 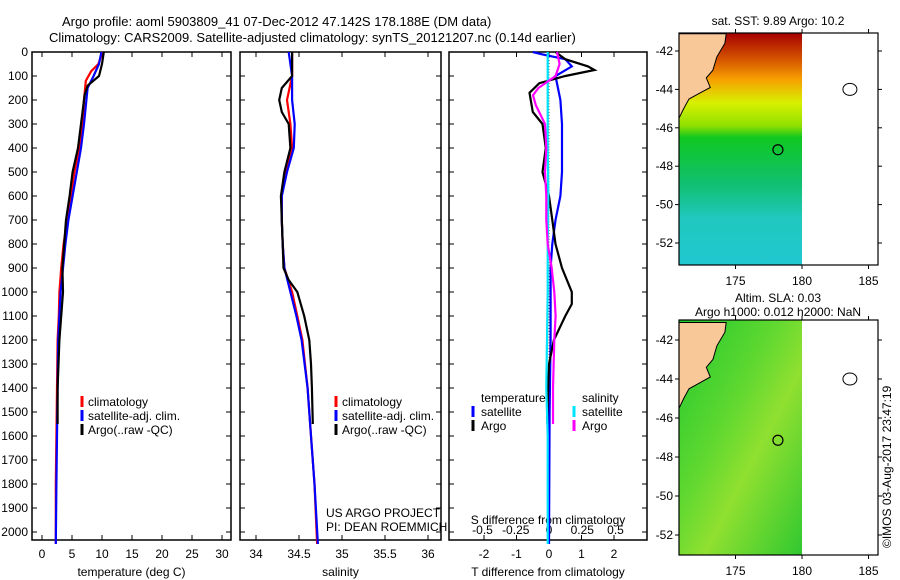 What do you see at coordinates (256, 554) in the screenshot?
I see `x-tick-label: 34` at bounding box center [256, 554].